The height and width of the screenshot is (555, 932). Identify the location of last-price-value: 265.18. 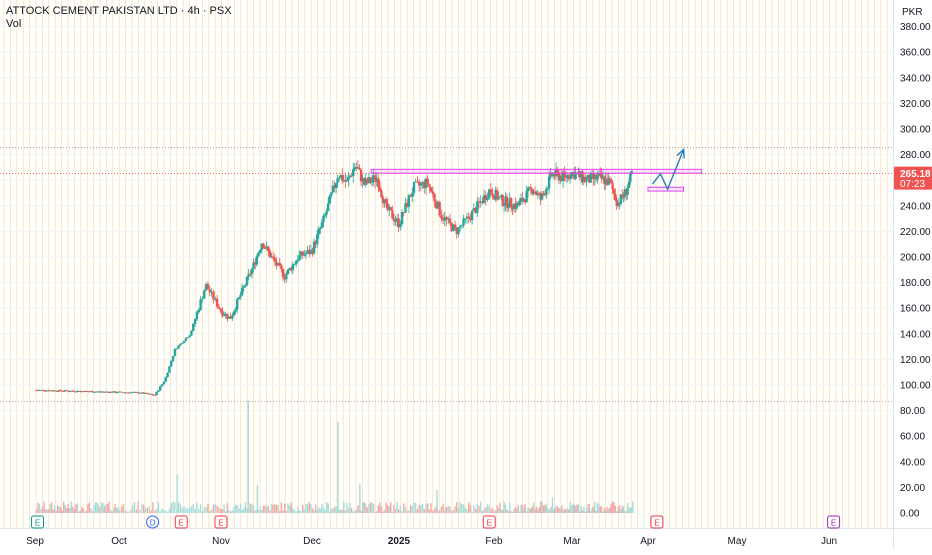
(915, 174).